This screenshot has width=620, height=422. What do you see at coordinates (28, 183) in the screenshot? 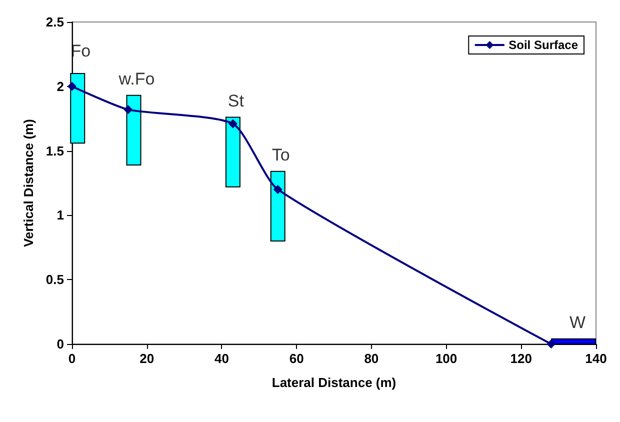
I see `y-axis-title: Vertical Distance (m)` at bounding box center [28, 183].